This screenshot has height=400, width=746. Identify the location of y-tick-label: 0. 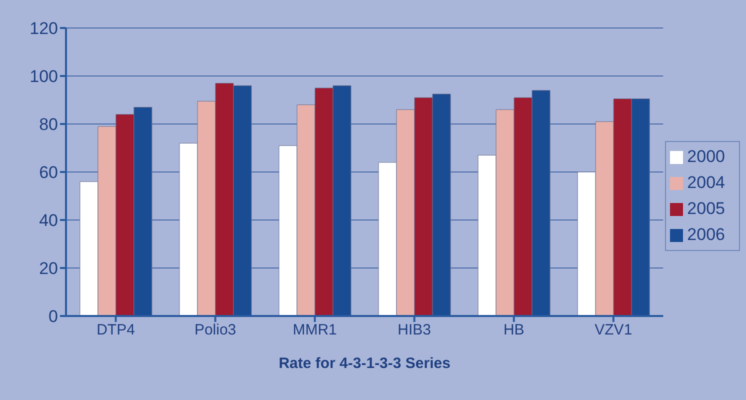
(53, 316).